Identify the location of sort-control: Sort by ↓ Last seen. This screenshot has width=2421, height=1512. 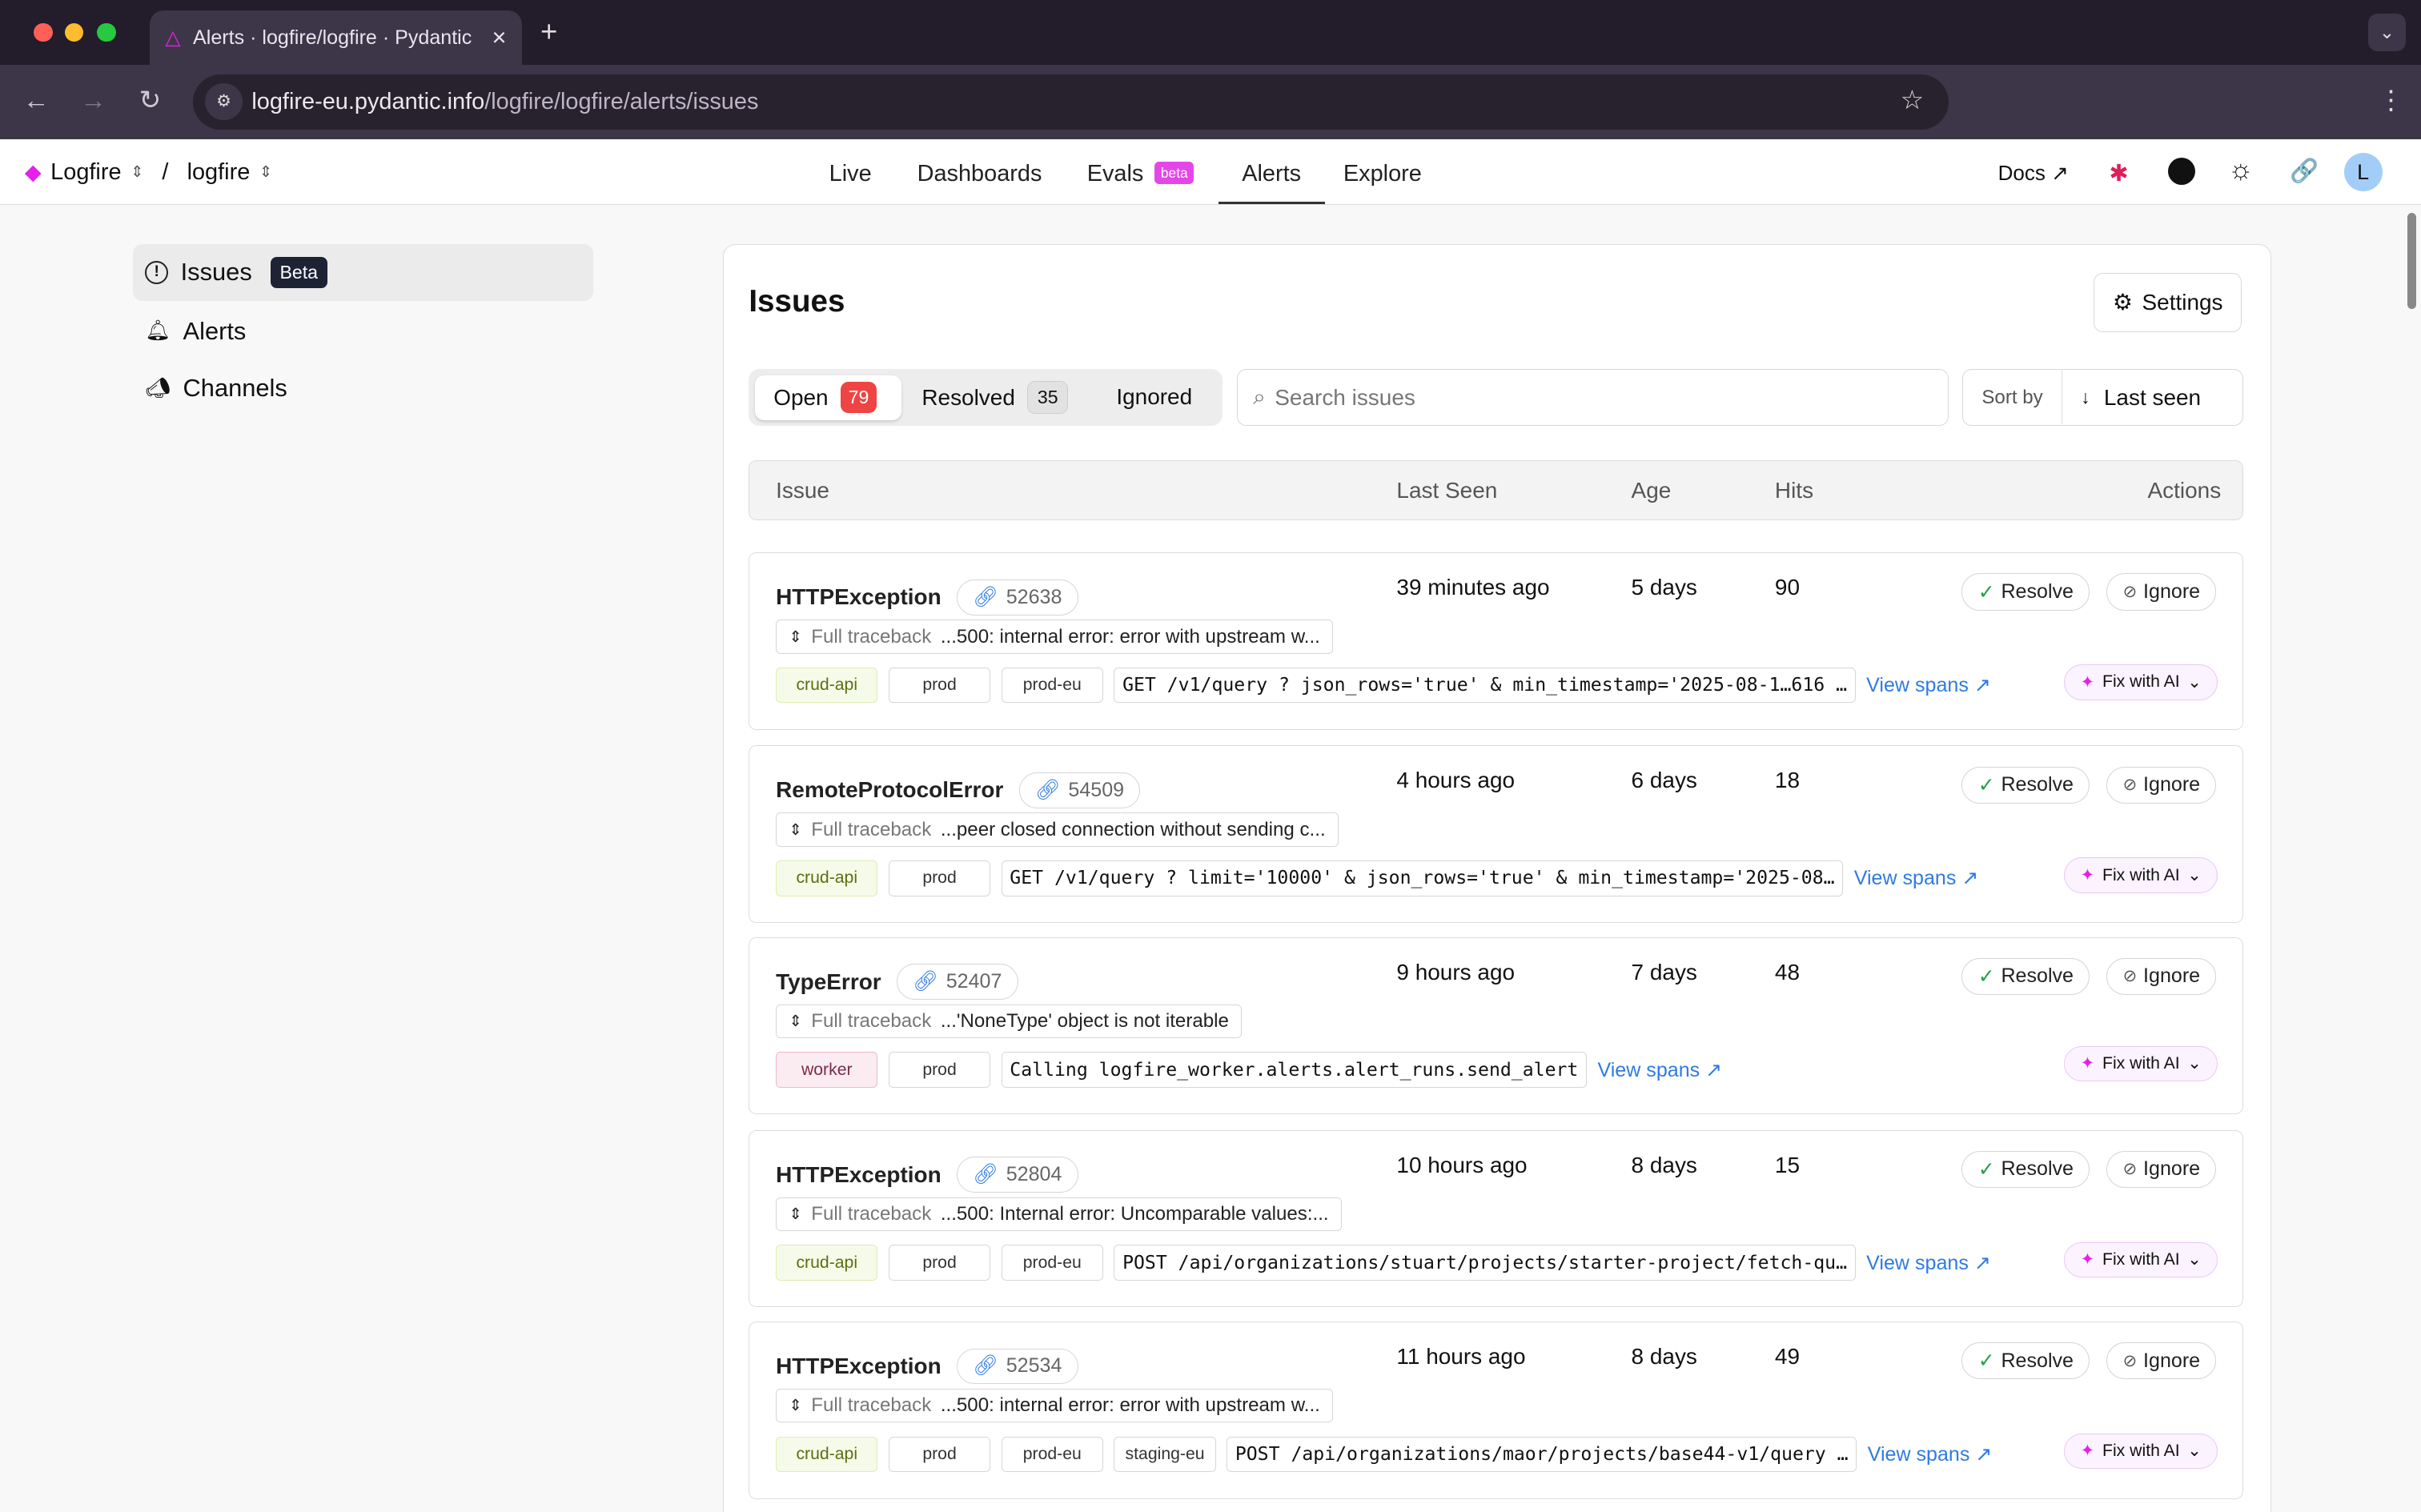
(2103, 397).